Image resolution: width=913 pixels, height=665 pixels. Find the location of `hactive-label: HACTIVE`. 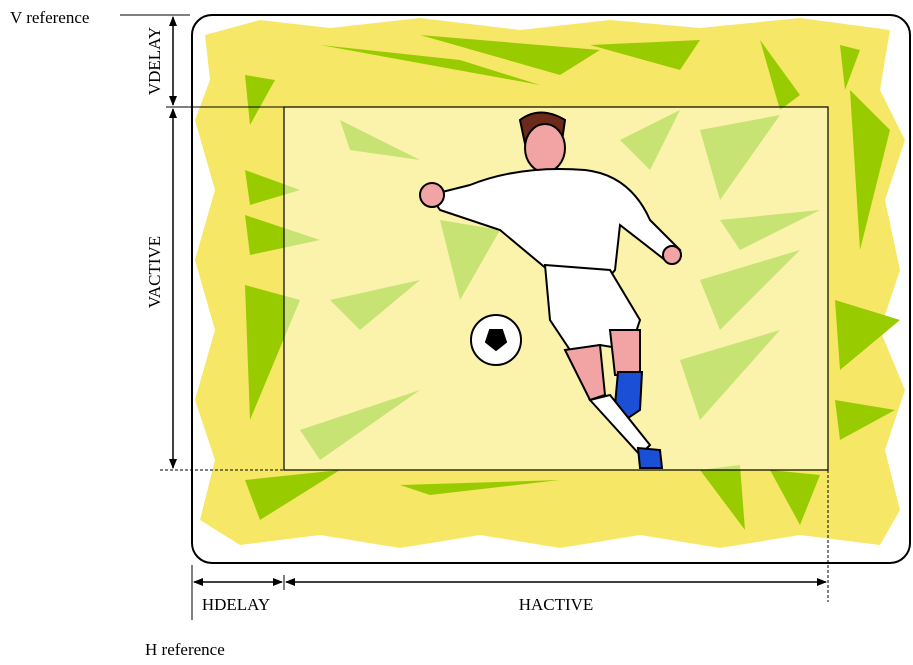

hactive-label: HACTIVE is located at coordinates (556, 604).